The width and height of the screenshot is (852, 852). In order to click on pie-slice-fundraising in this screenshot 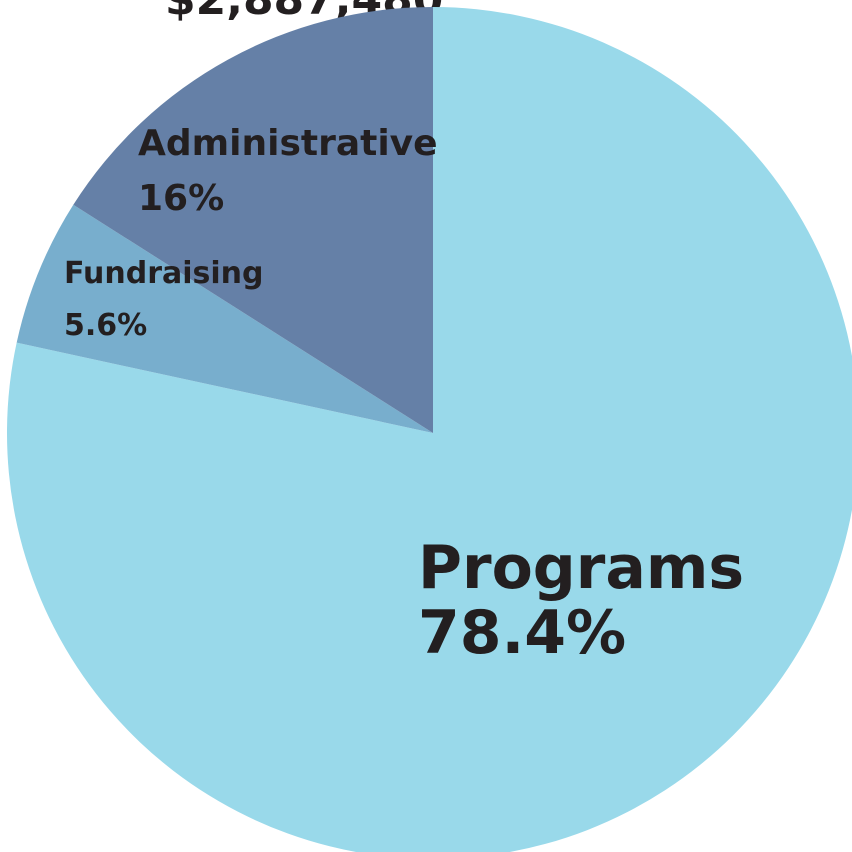, I will do `click(225, 318)`.